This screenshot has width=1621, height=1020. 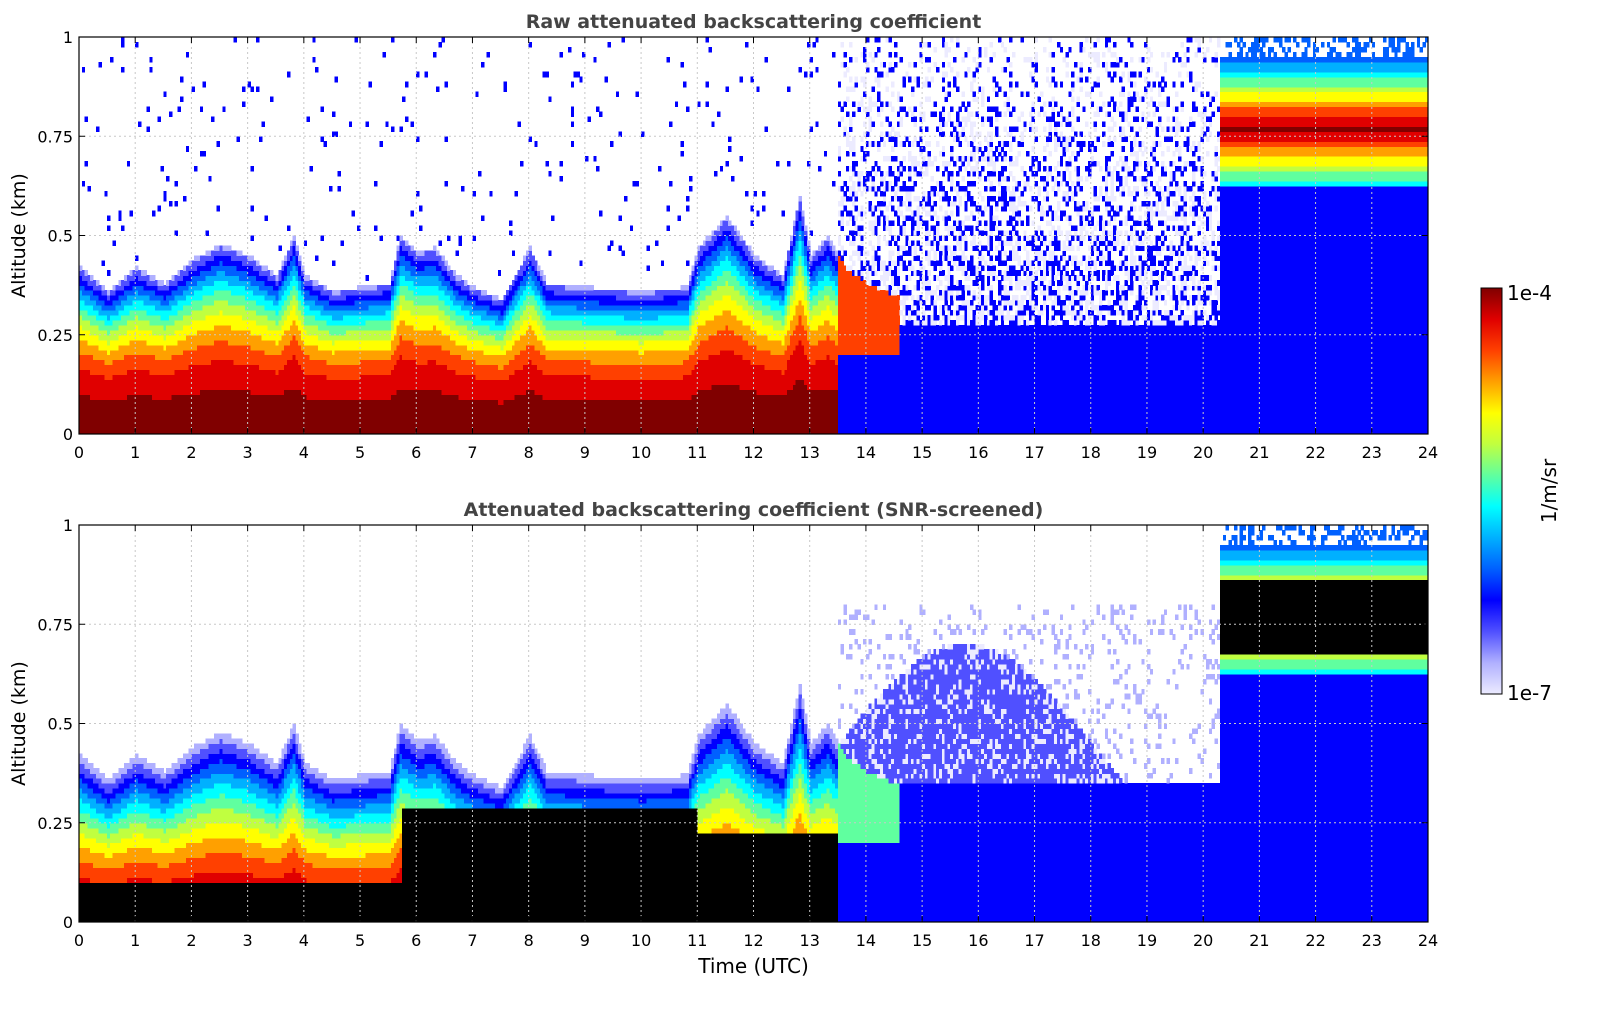 What do you see at coordinates (753, 966) in the screenshot?
I see `x-axis-label: Time (UTC)` at bounding box center [753, 966].